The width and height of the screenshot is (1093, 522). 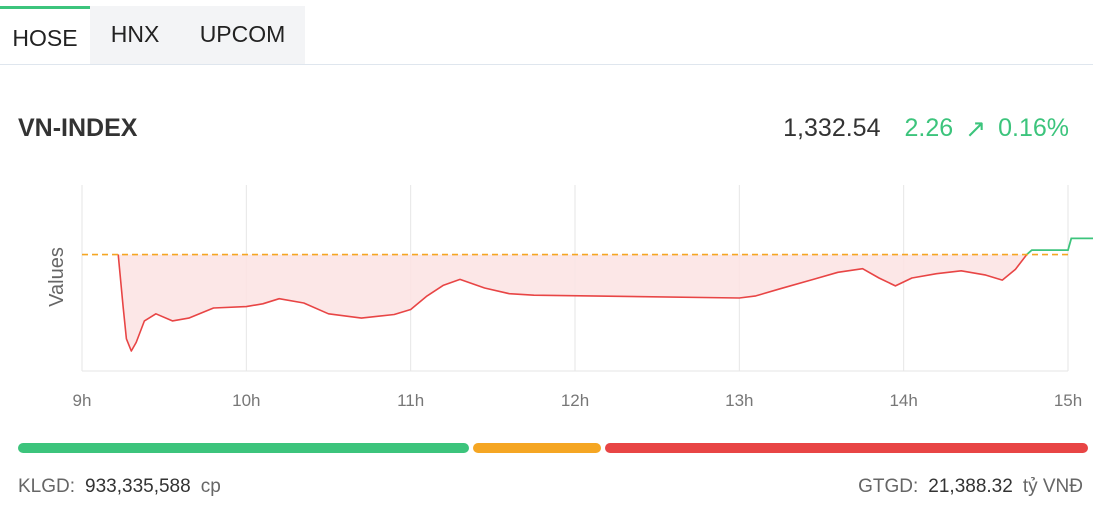 I want to click on tab-hnx: HNX, so click(x=135, y=35).